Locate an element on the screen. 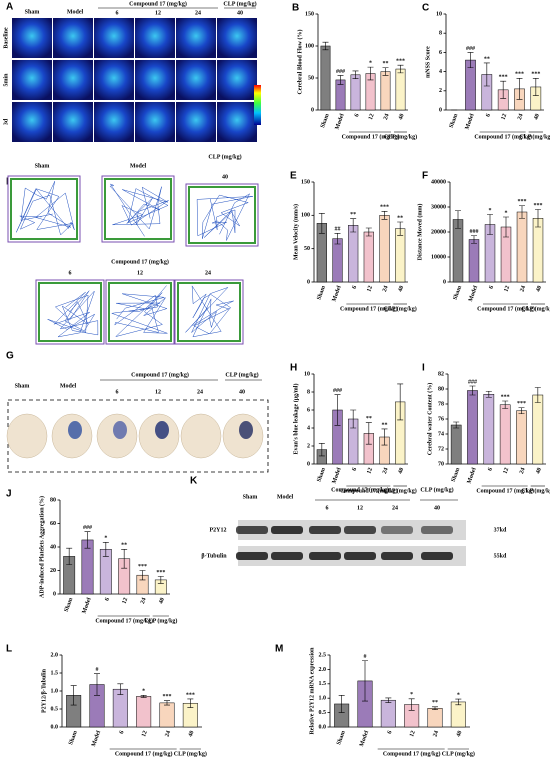  y-tick-label: 10 is located at coordinates (439, 14).